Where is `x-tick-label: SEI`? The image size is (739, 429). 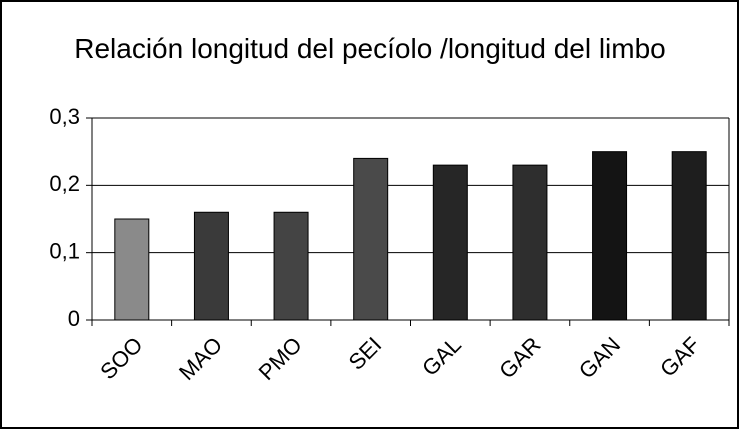
x-tick-label: SEI is located at coordinates (365, 353).